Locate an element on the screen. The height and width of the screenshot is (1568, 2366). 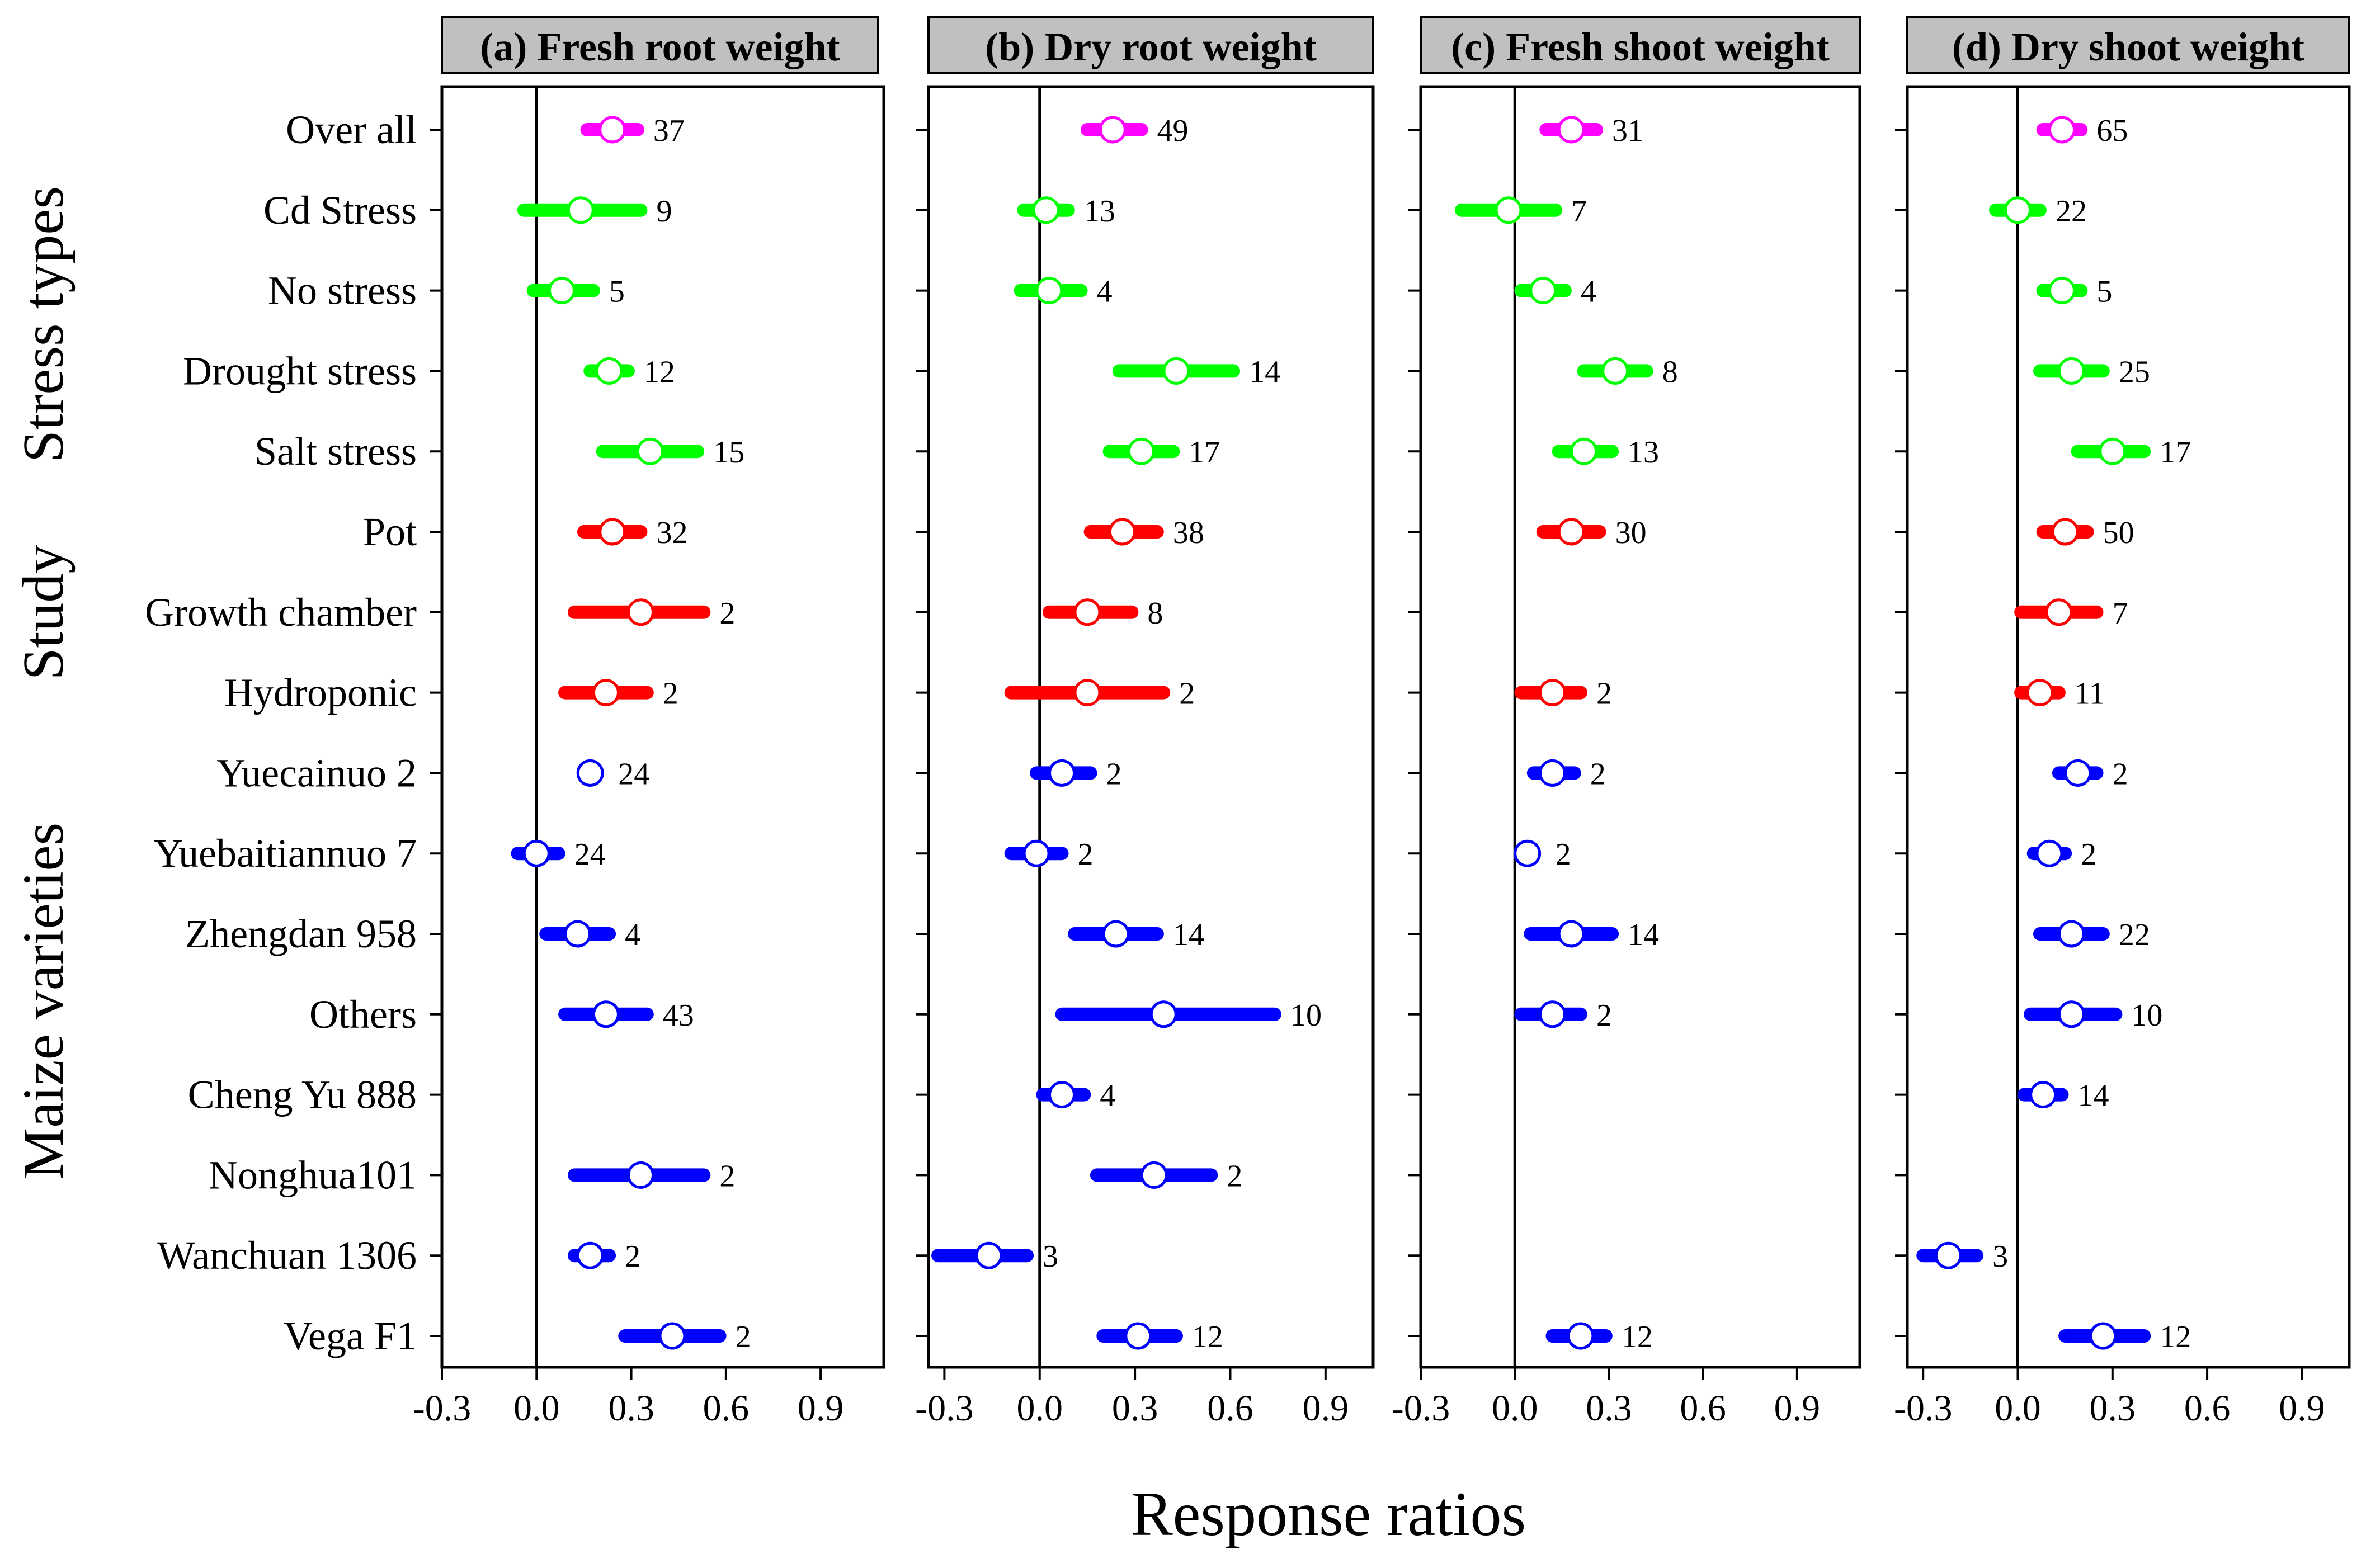
sample-size-label: 32 is located at coordinates (672, 533).